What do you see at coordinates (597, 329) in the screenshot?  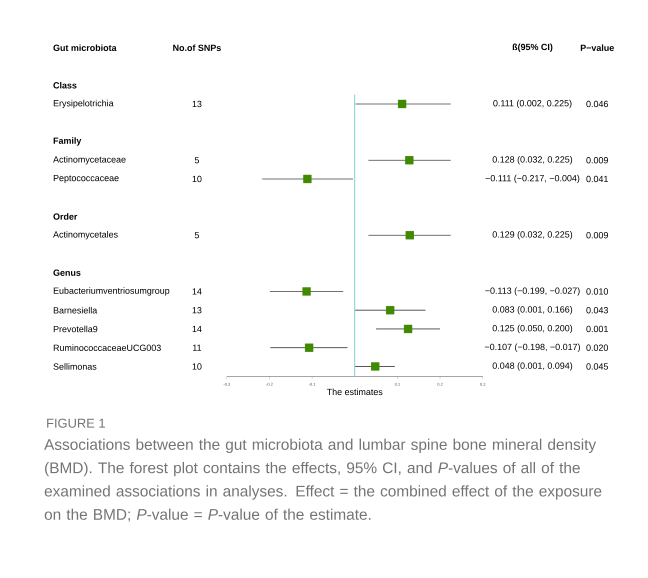 I see `text: 0.001` at bounding box center [597, 329].